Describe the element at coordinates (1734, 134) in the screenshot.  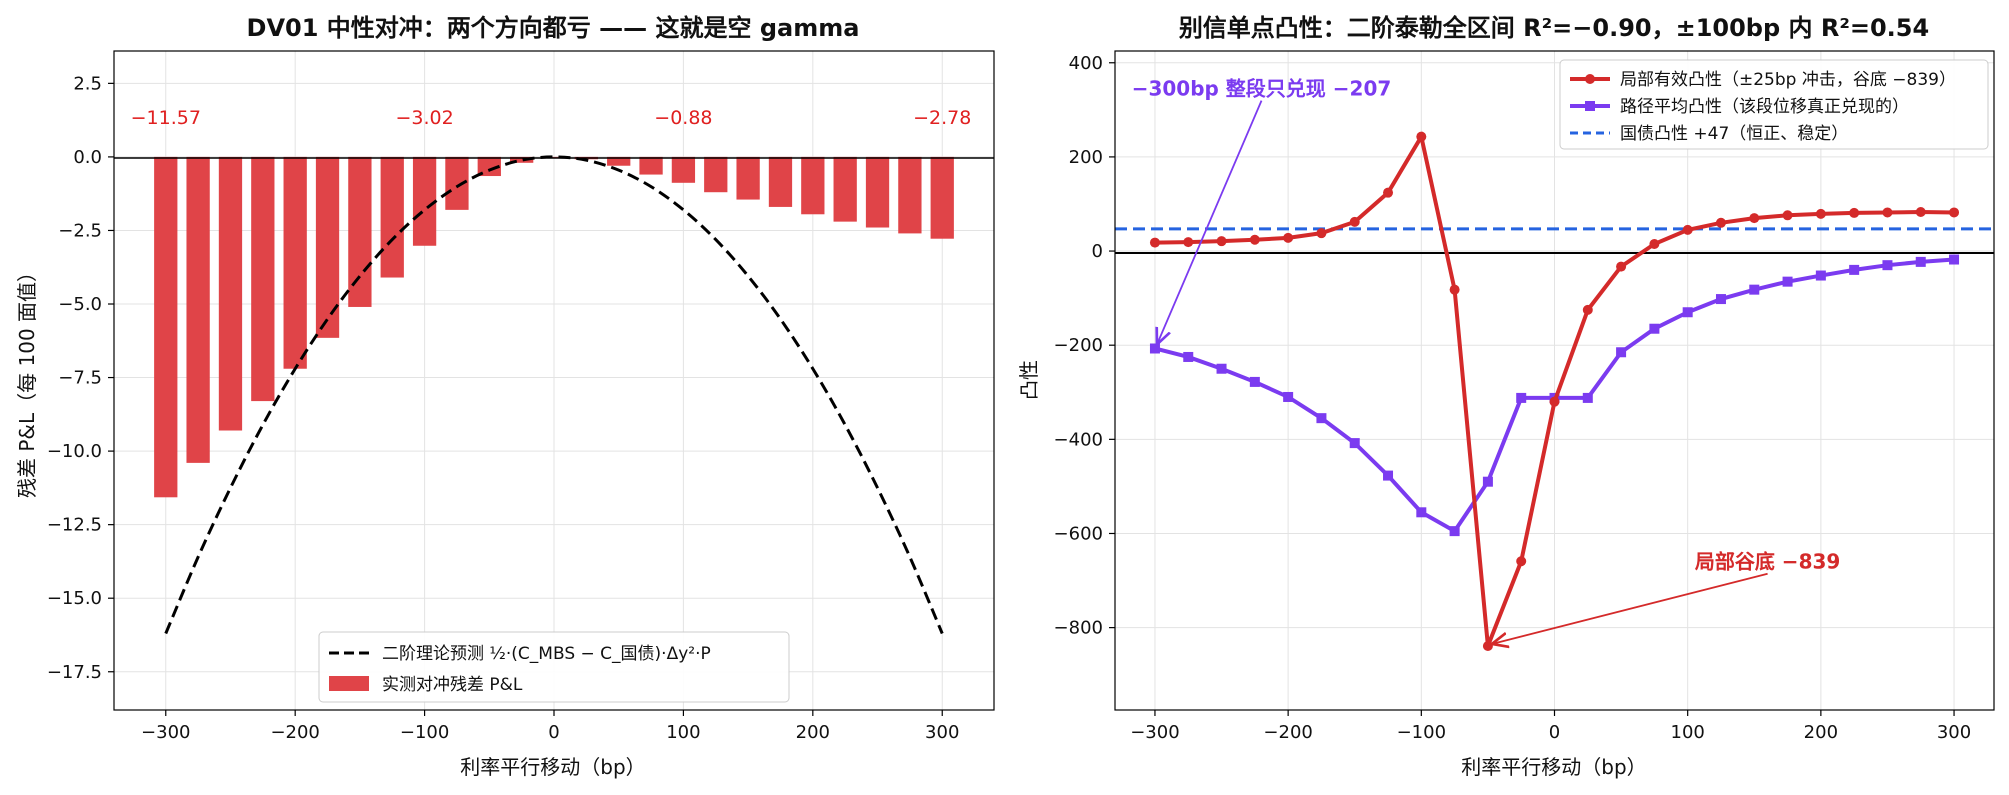
I see `right-legend-blue-label: 国债凸性 +47（恒正、稳定）` at that location.